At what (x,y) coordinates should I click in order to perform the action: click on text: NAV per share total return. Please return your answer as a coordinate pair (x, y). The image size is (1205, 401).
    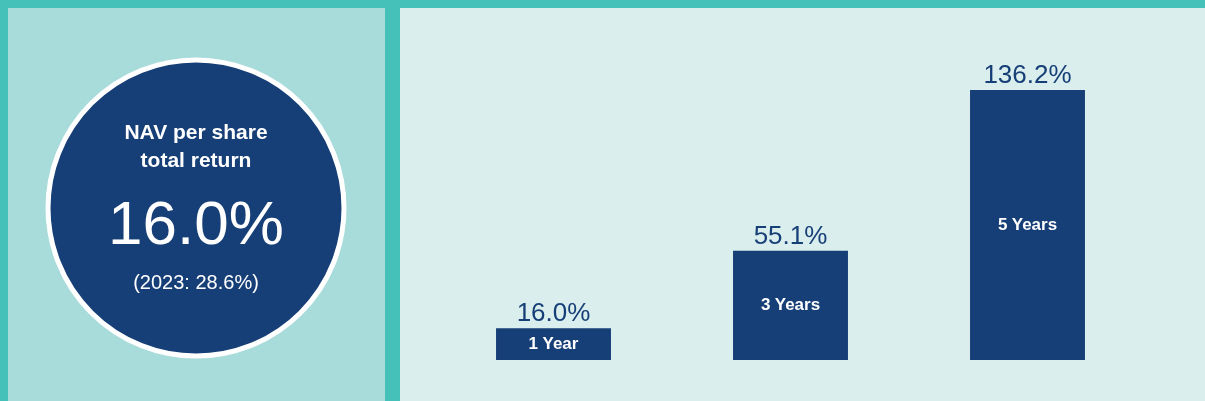
    Looking at the image, I should click on (196, 145).